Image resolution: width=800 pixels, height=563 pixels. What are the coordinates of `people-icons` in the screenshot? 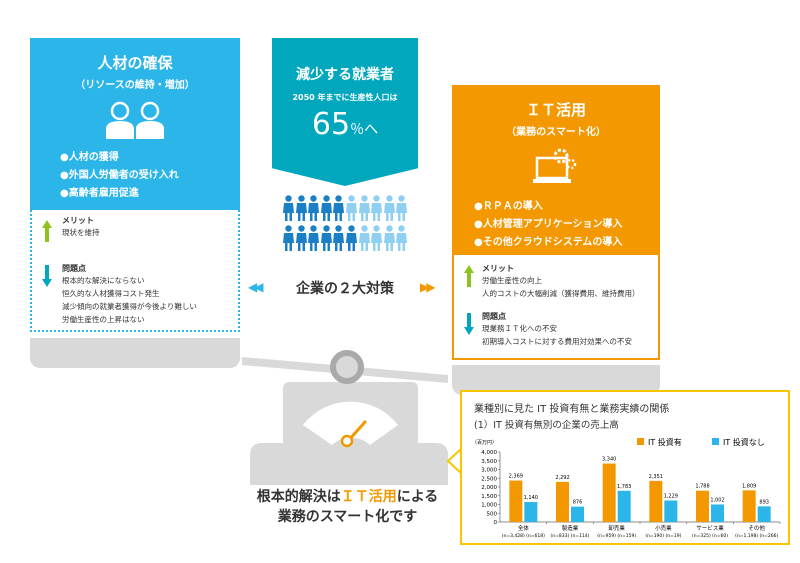 It's located at (346, 225).